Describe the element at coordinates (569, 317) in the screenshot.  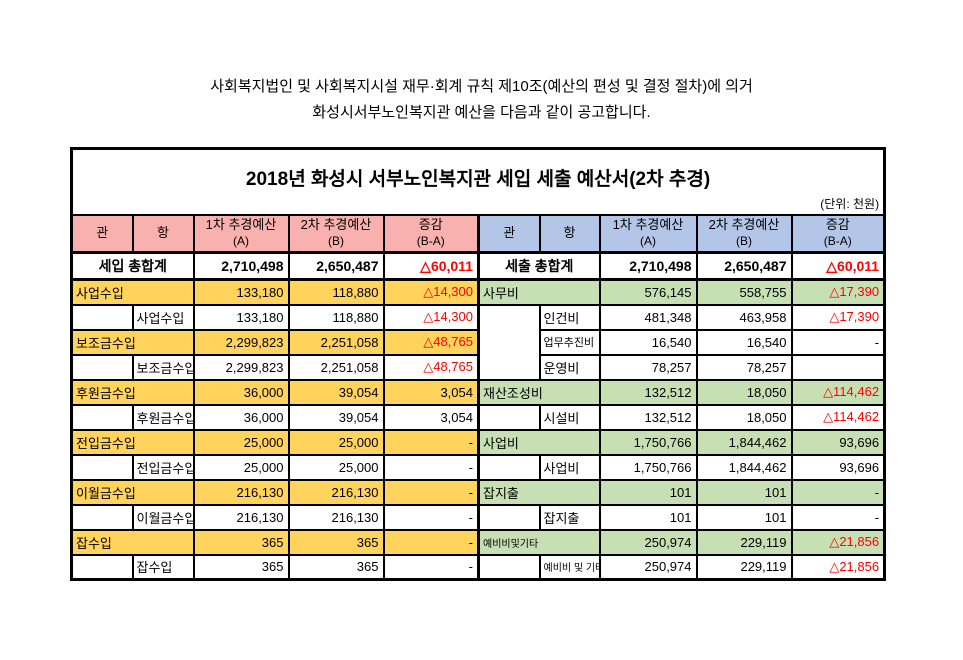
I see `expense-item-label: 인건비` at that location.